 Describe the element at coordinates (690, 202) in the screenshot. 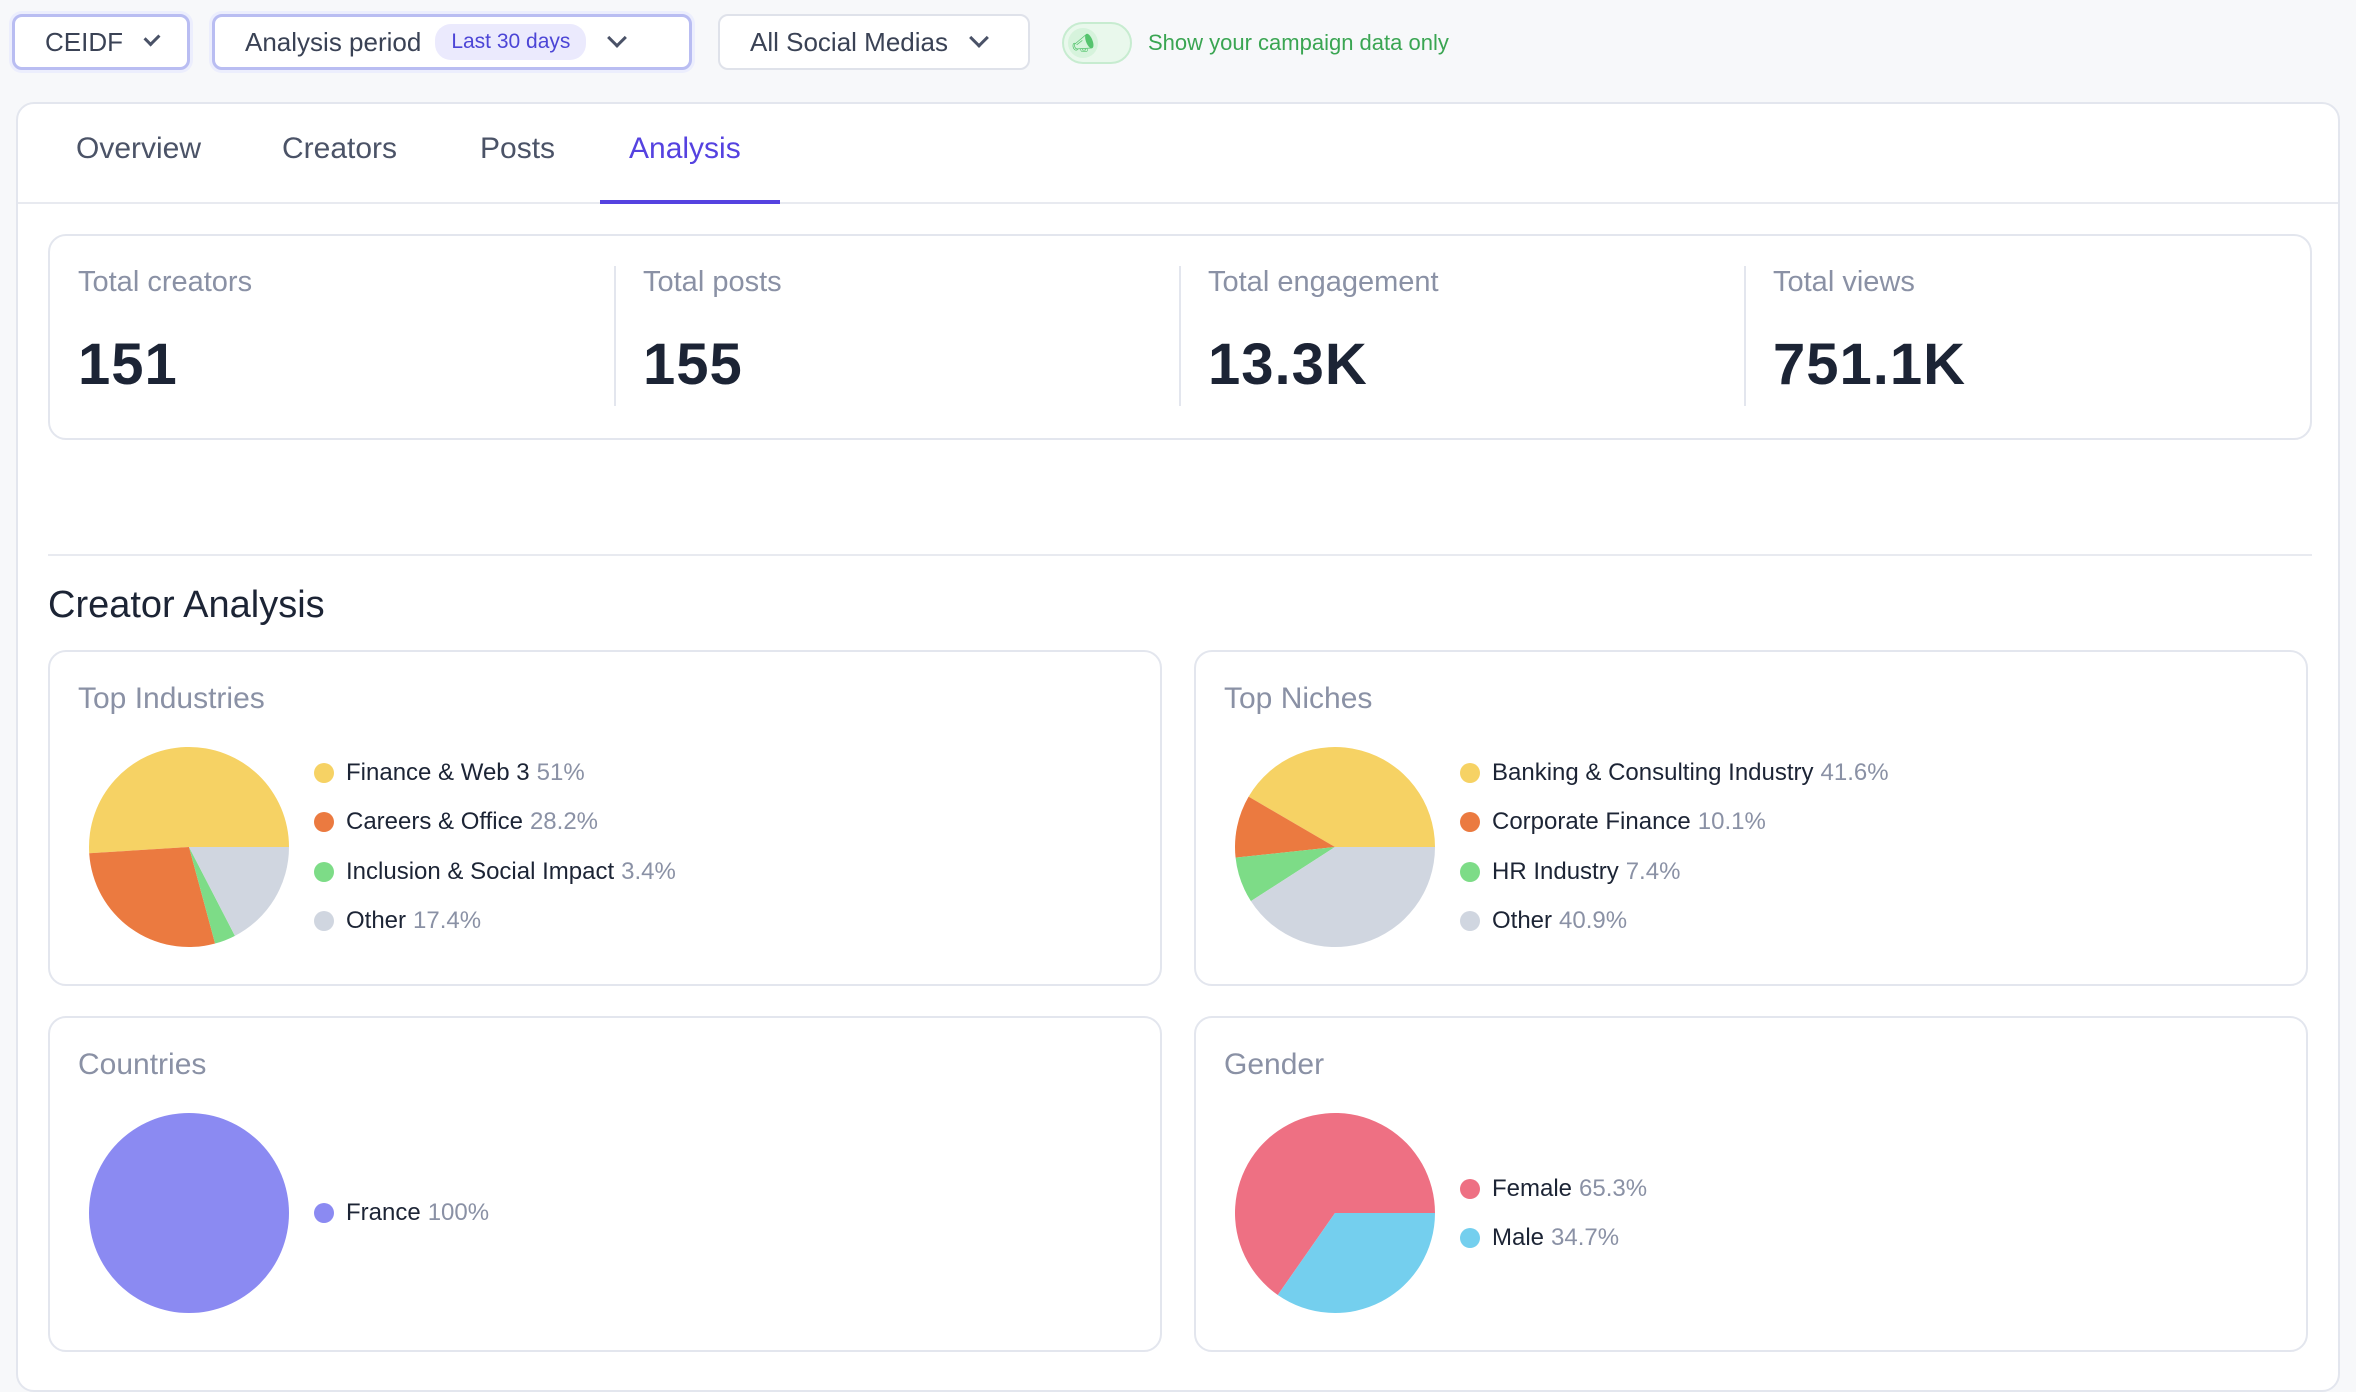

I see `active-tab-indicator` at that location.